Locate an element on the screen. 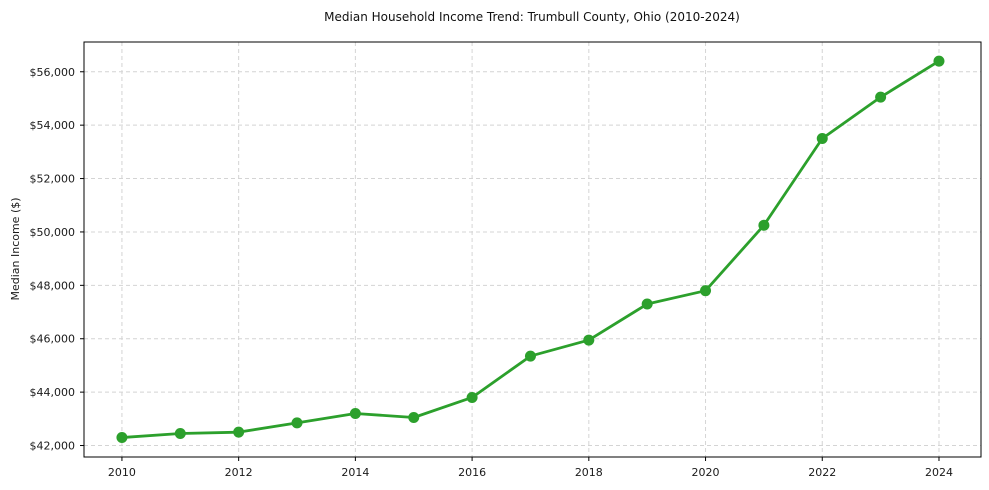 The width and height of the screenshot is (989, 490). x-tick-label: 2022 is located at coordinates (822, 472).